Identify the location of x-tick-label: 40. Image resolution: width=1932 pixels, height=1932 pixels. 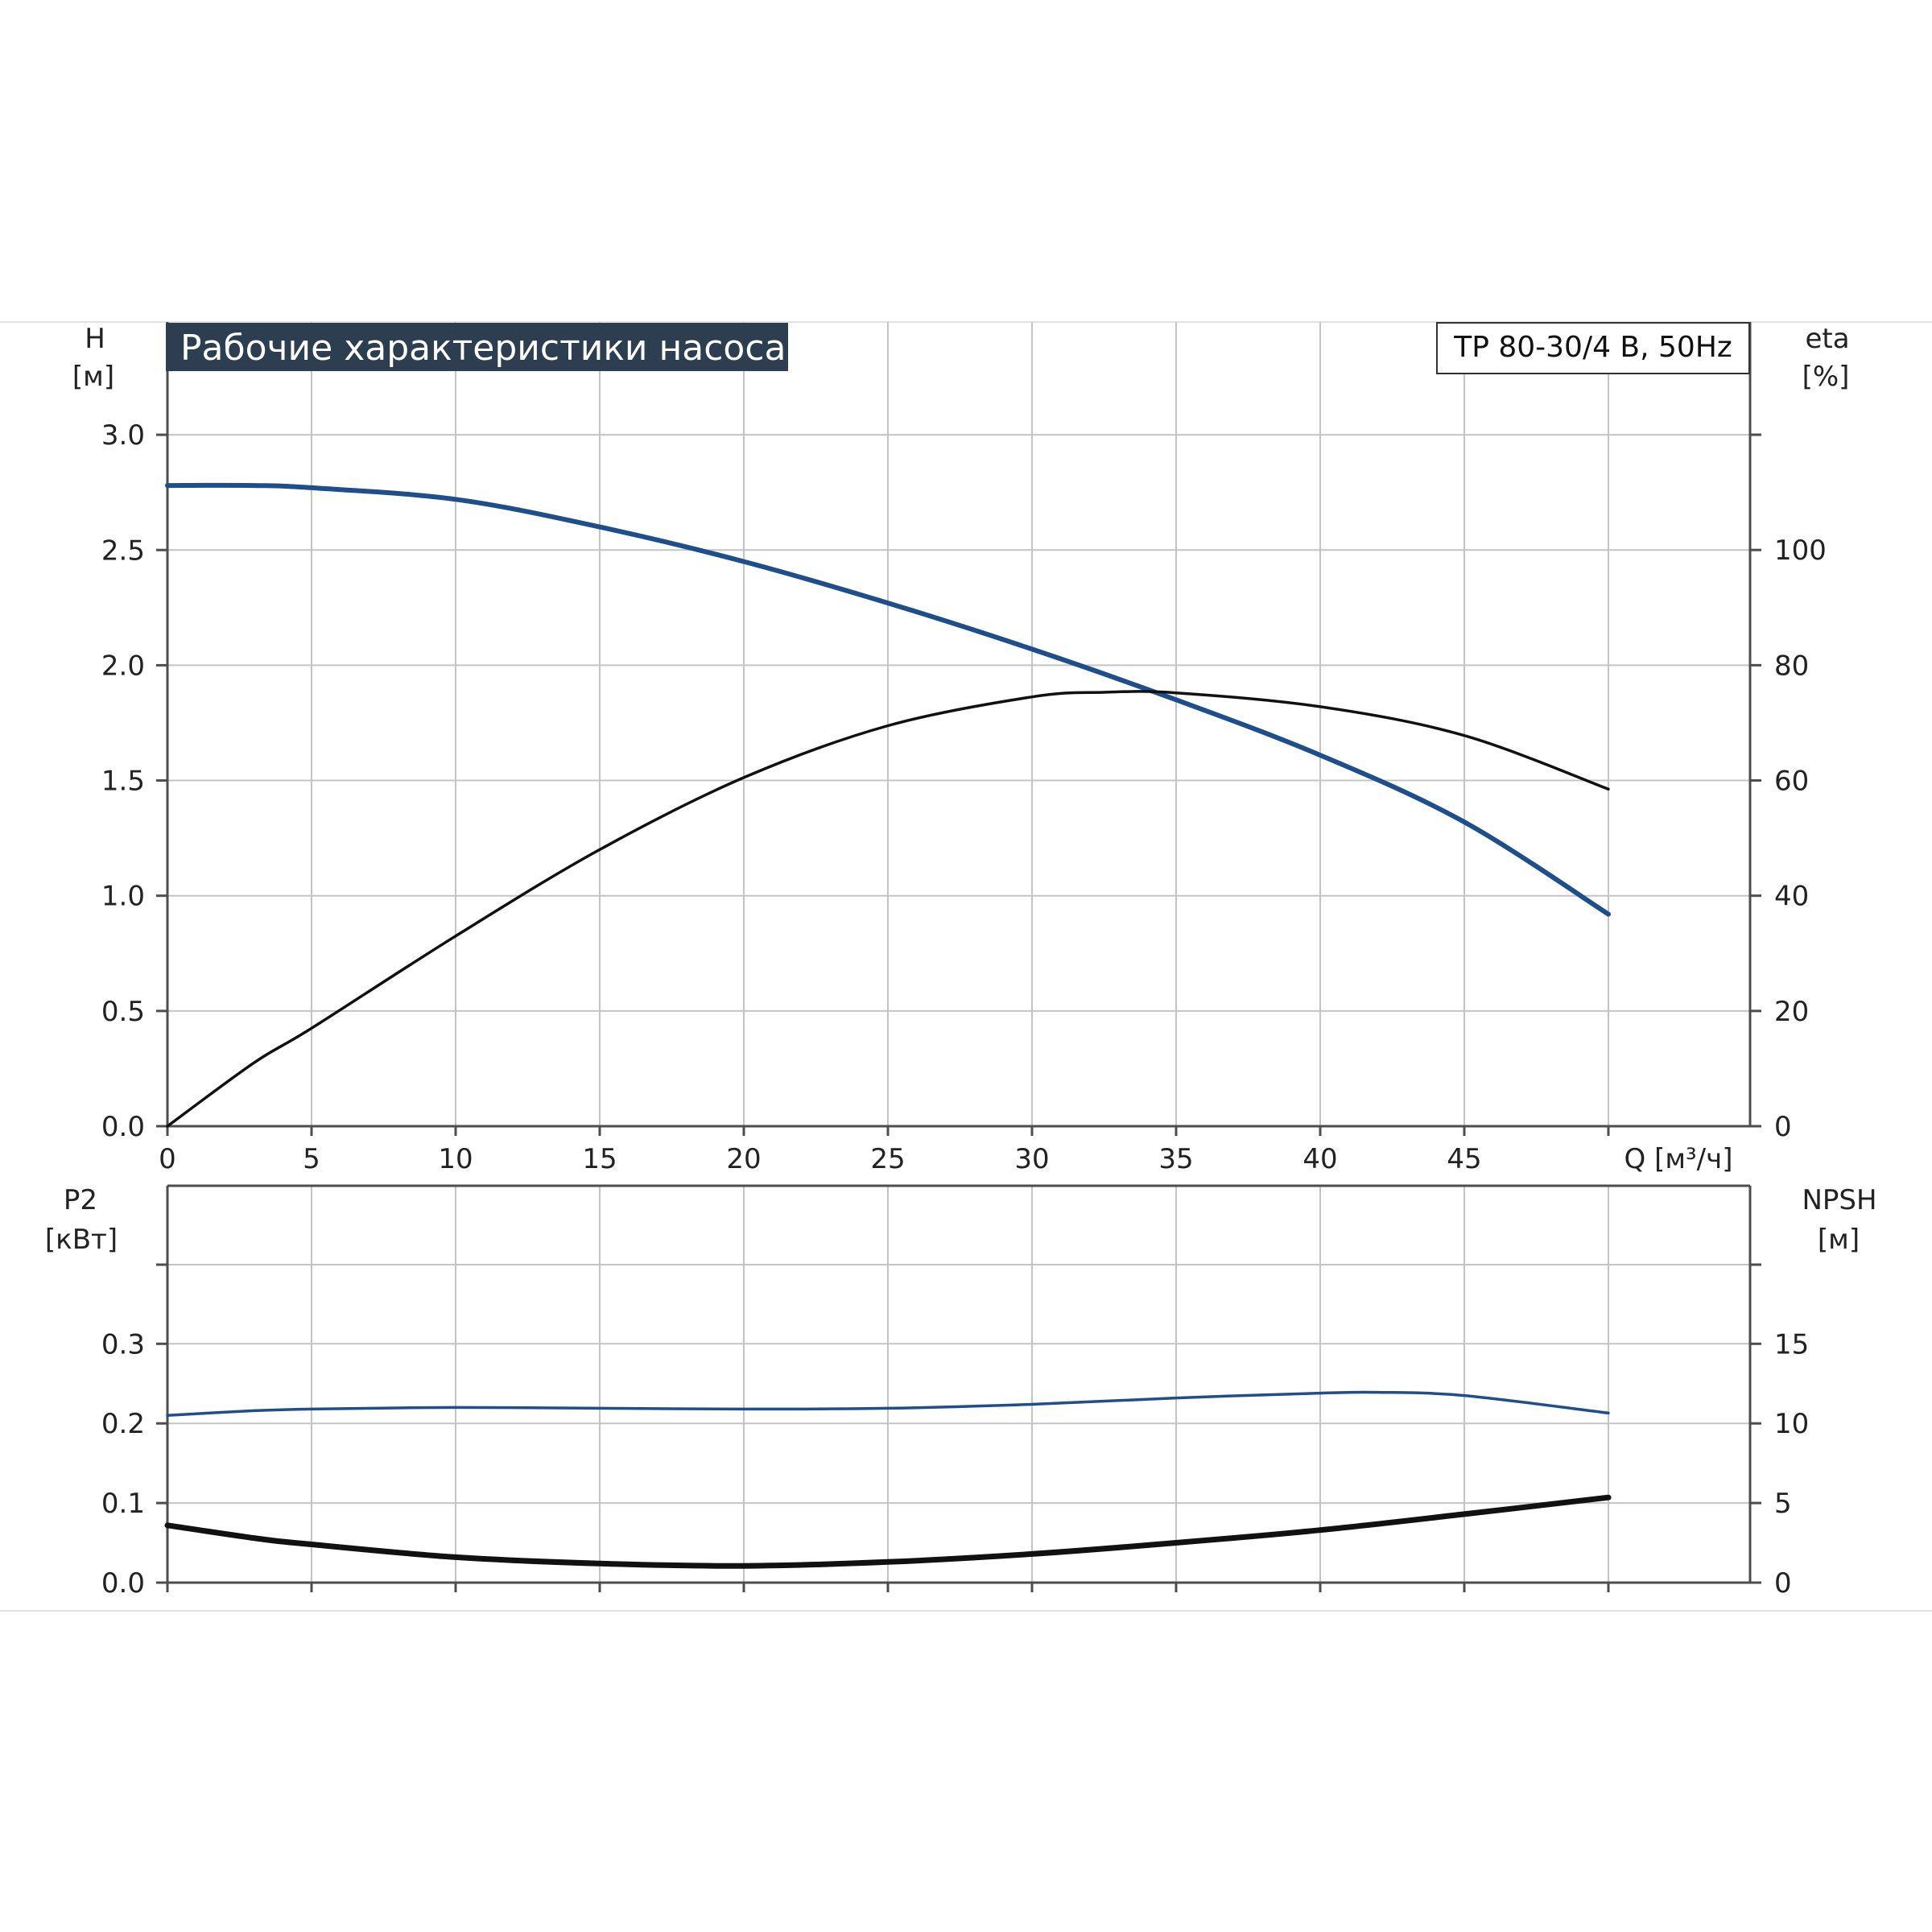
(1319, 1159).